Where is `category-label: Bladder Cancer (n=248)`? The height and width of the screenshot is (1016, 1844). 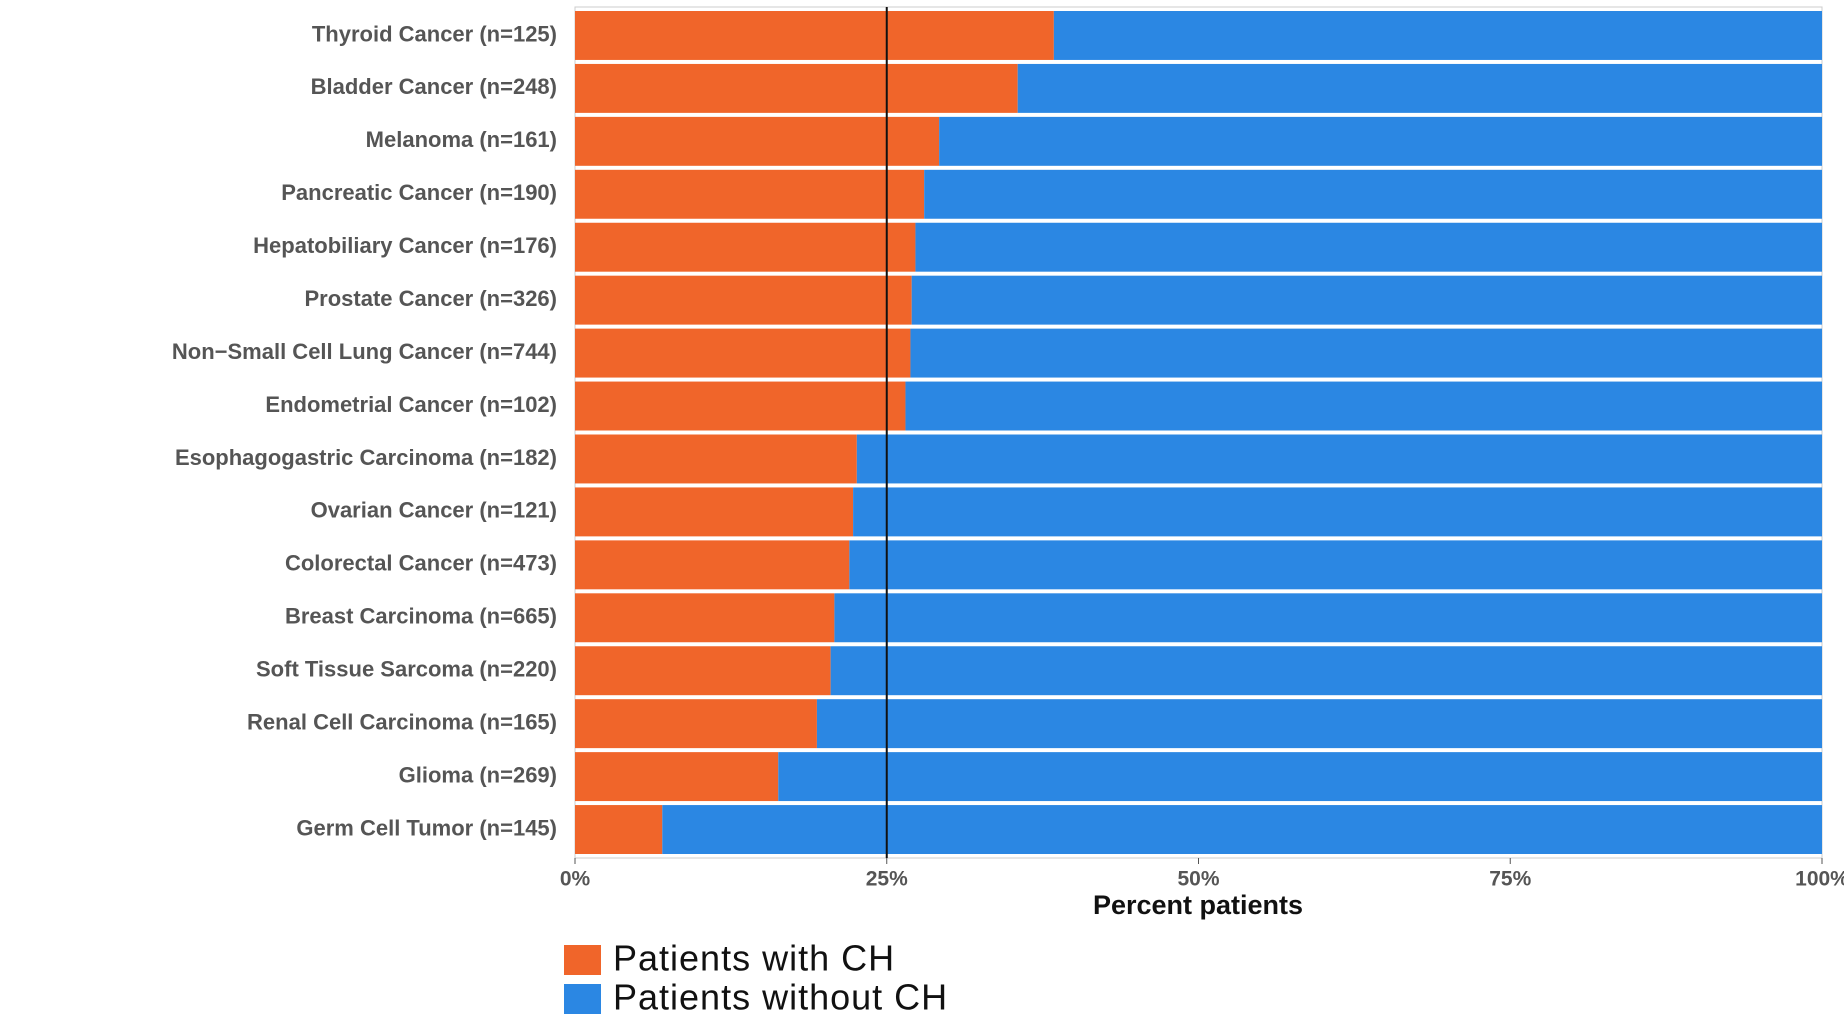
category-label: Bladder Cancer (n=248) is located at coordinates (434, 86).